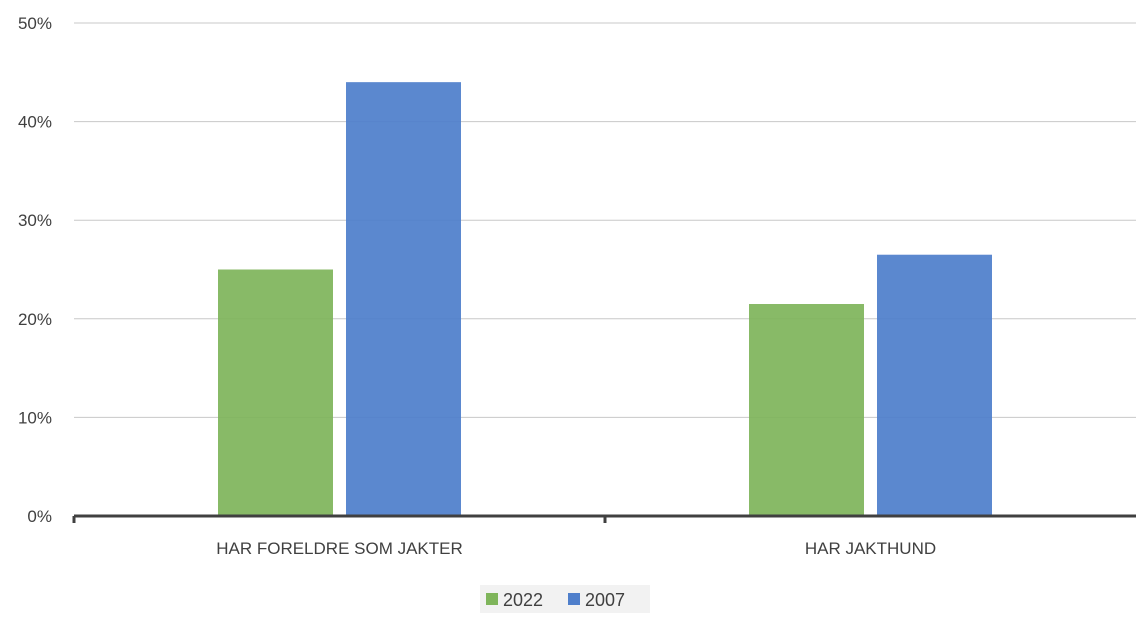 This screenshot has width=1136, height=618. What do you see at coordinates (35, 220) in the screenshot?
I see `y-tick-label: 30%` at bounding box center [35, 220].